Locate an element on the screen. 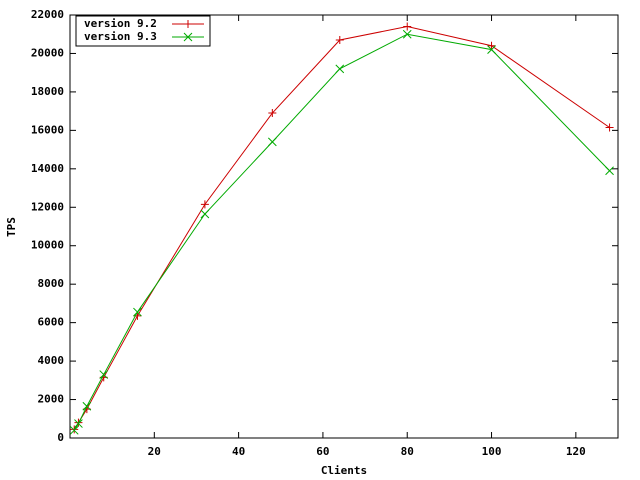 This screenshot has height=480, width=640. x-axis-label: Clients is located at coordinates (344, 470).